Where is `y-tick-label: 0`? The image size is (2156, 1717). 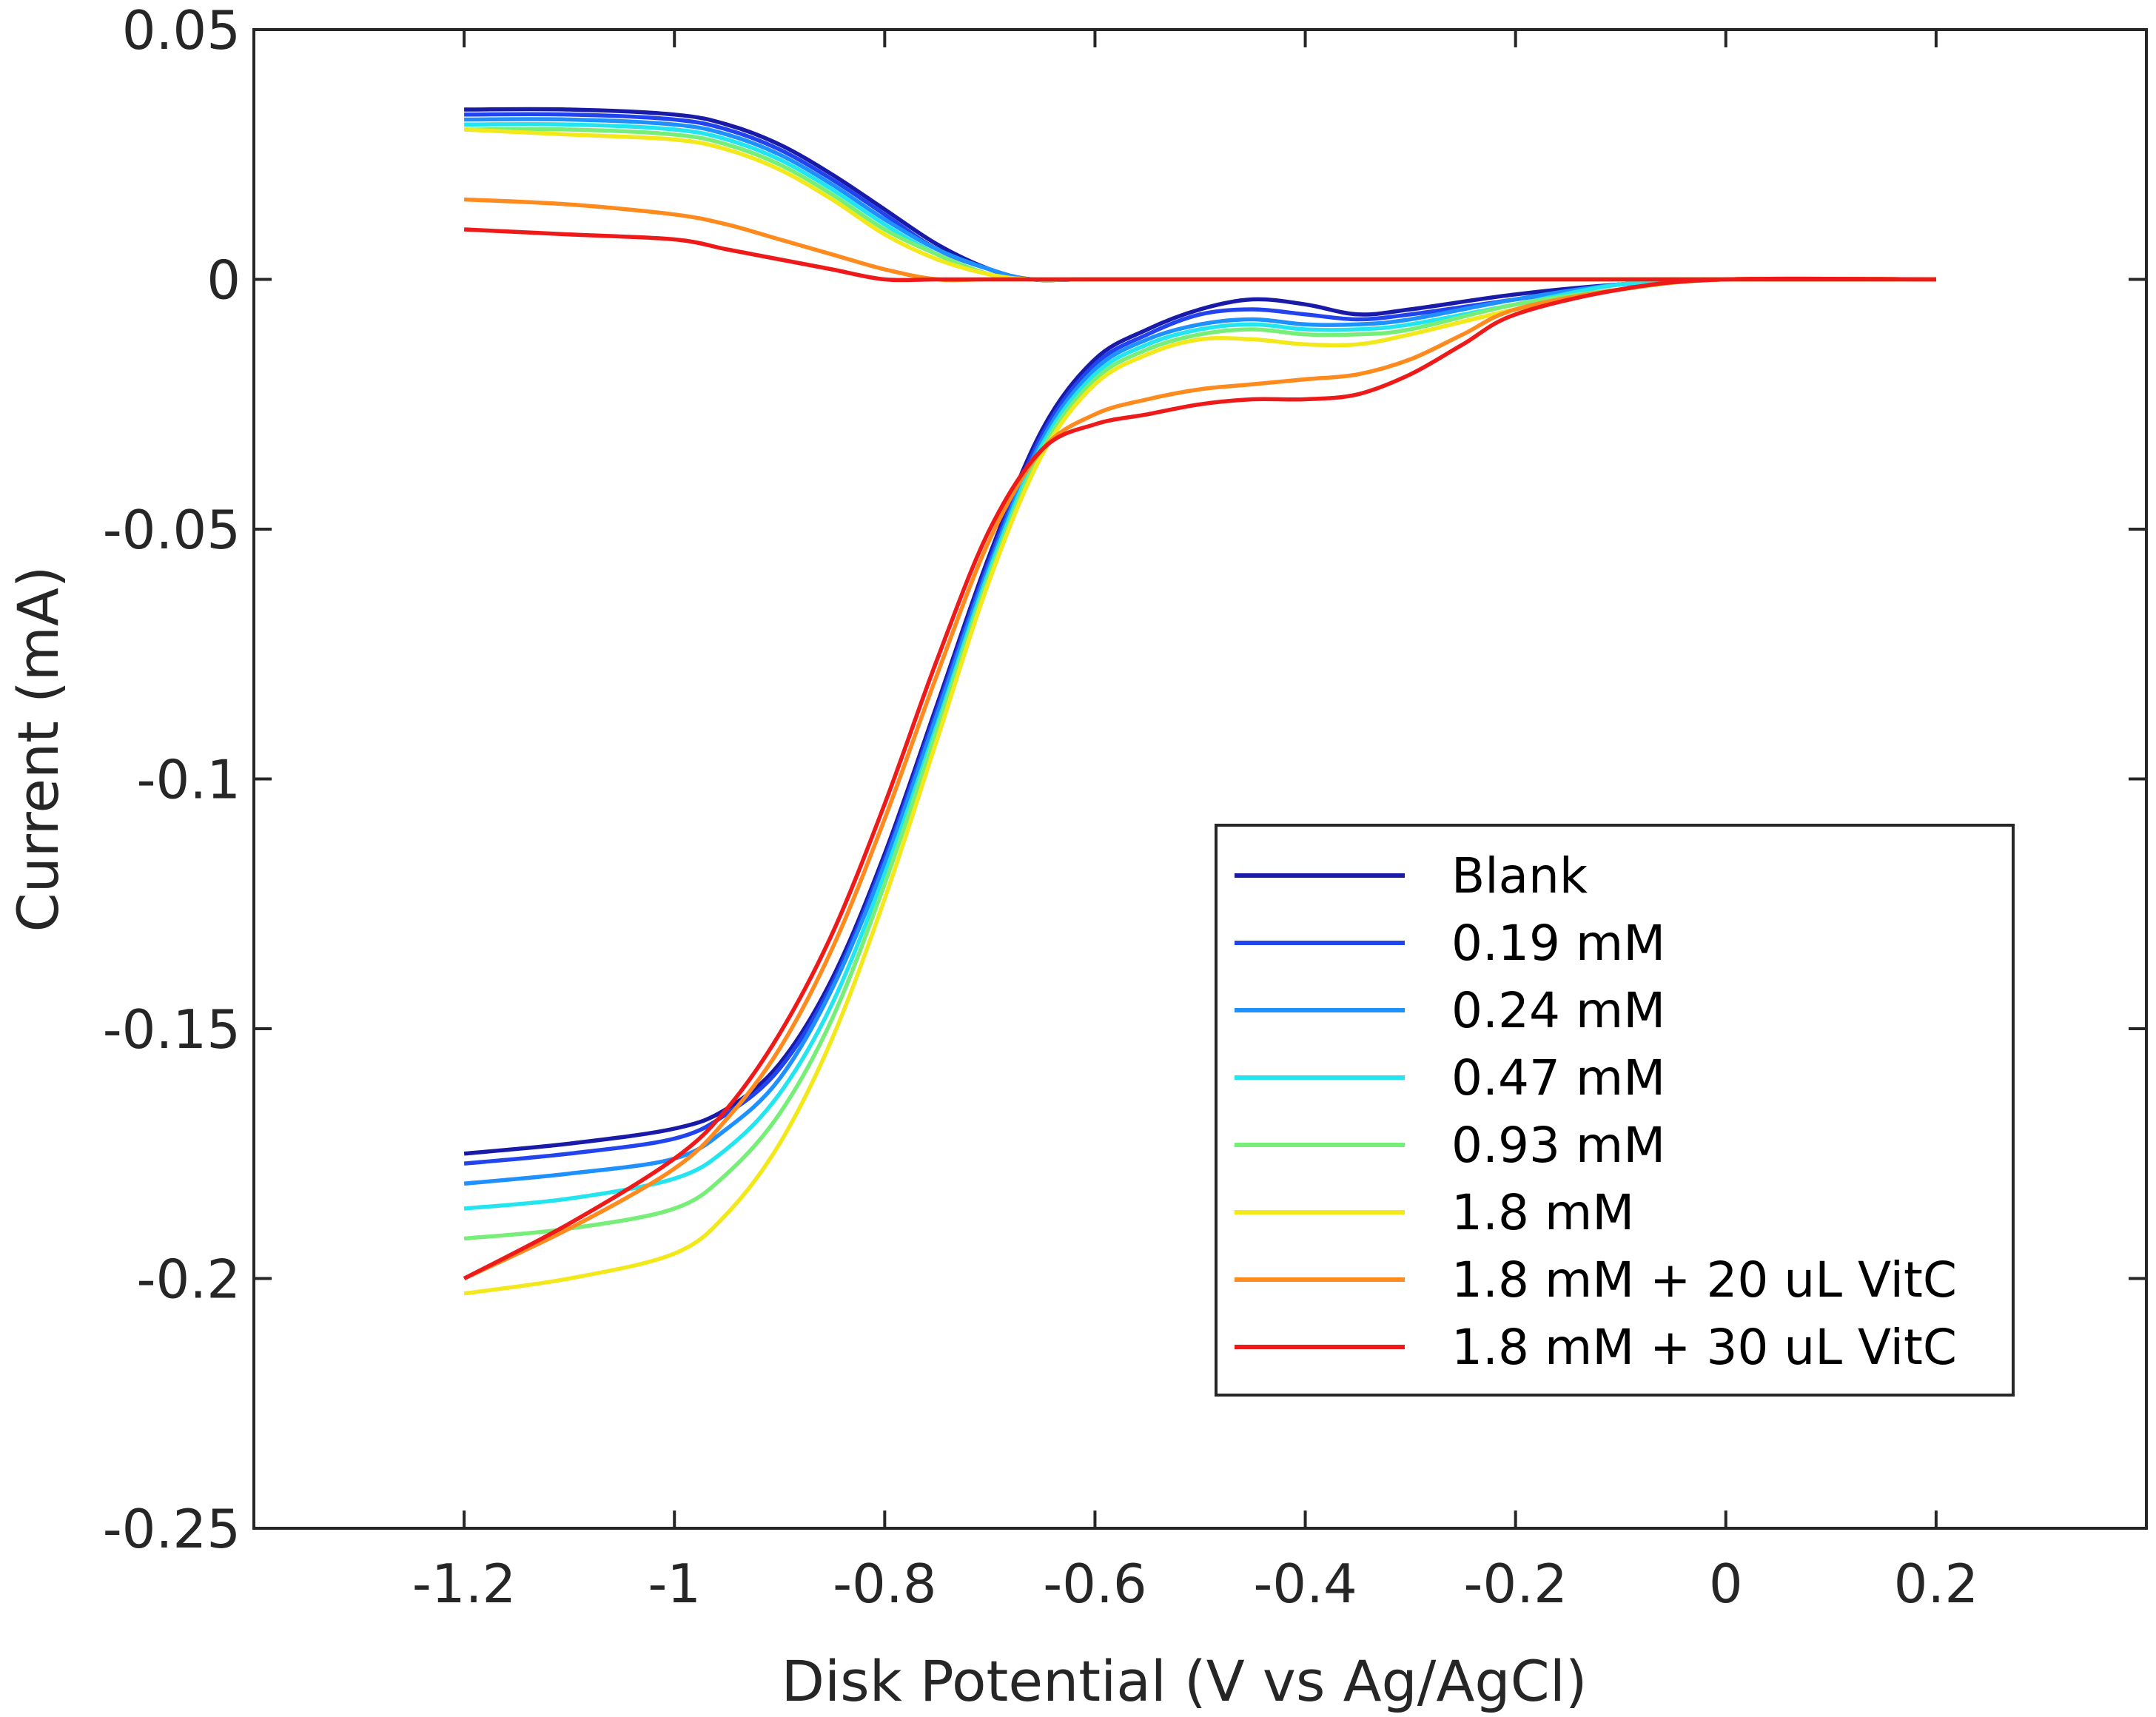
y-tick-label: 0 is located at coordinates (223, 280).